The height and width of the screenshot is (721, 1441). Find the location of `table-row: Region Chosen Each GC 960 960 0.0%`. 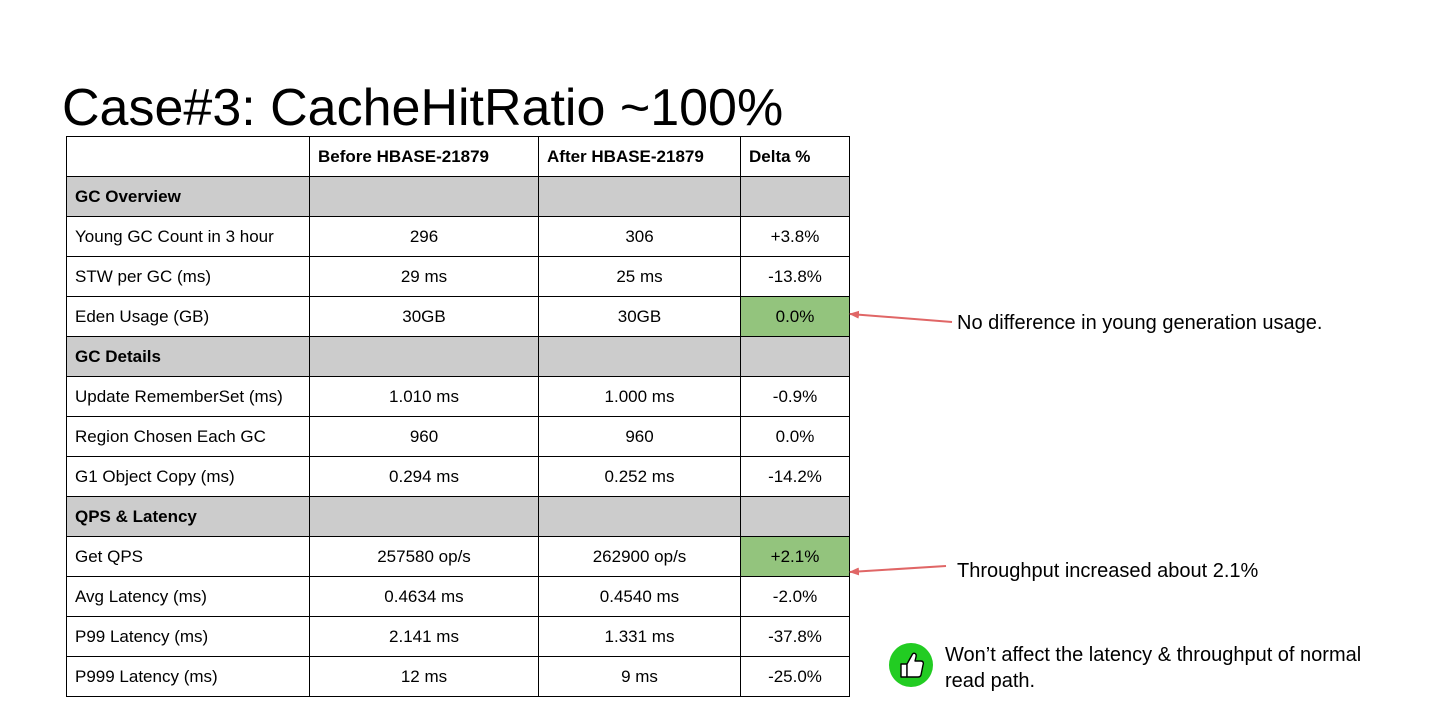

table-row: Region Chosen Each GC 960 960 0.0% is located at coordinates (458, 436).